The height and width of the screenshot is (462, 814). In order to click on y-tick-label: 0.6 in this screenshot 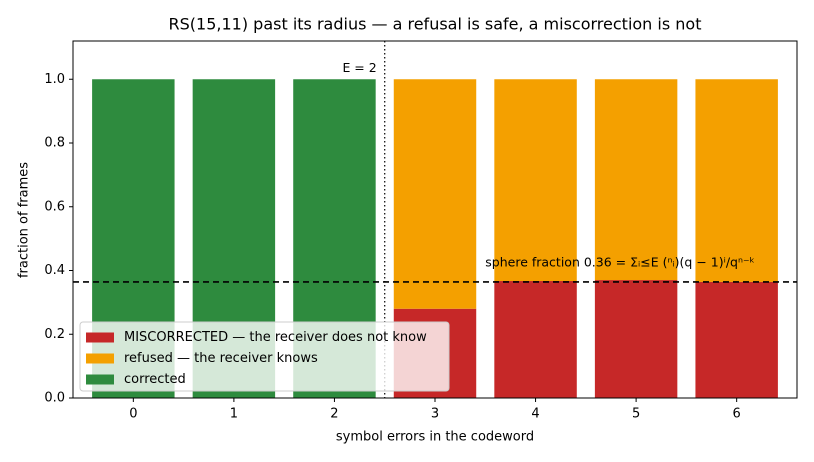, I will do `click(54, 206)`.